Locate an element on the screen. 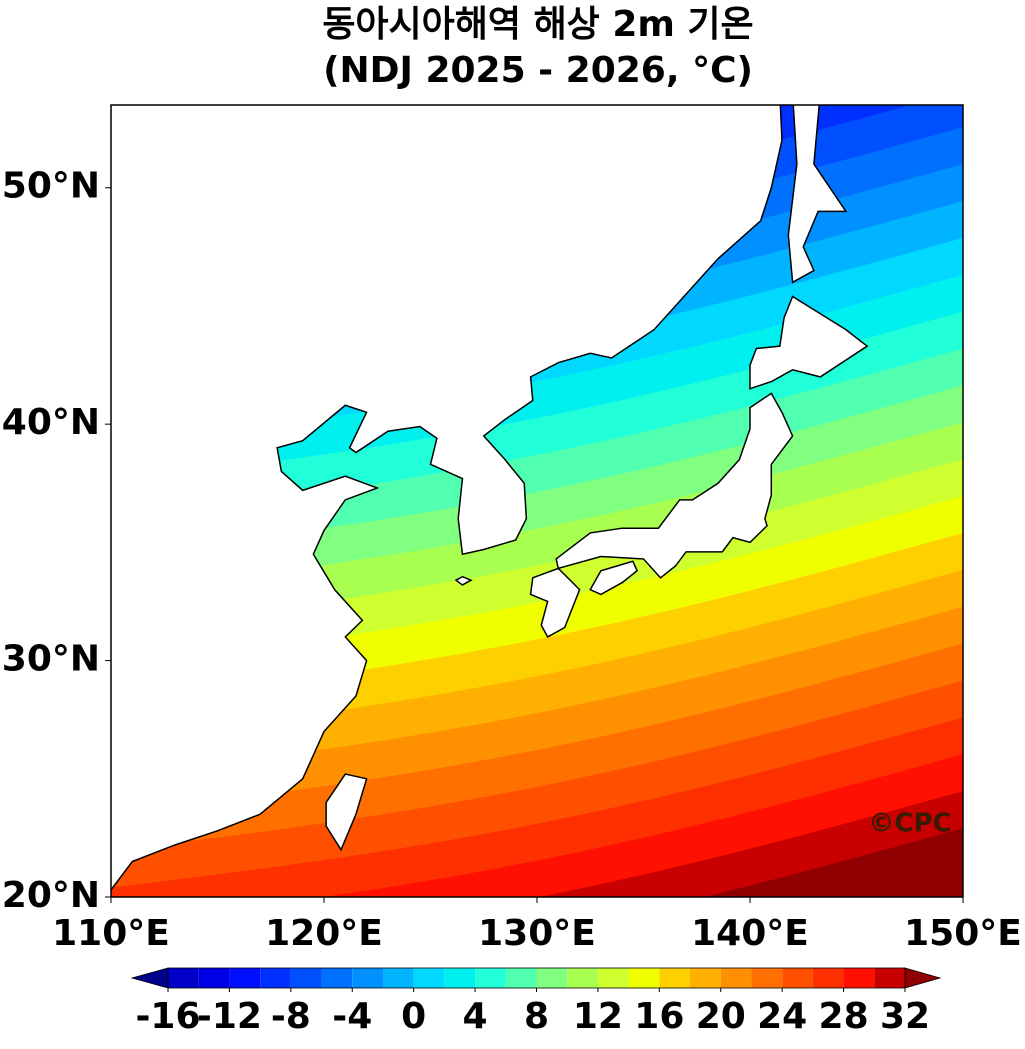 The image size is (1025, 1049). x-tick-label: 120°E is located at coordinates (324, 933).